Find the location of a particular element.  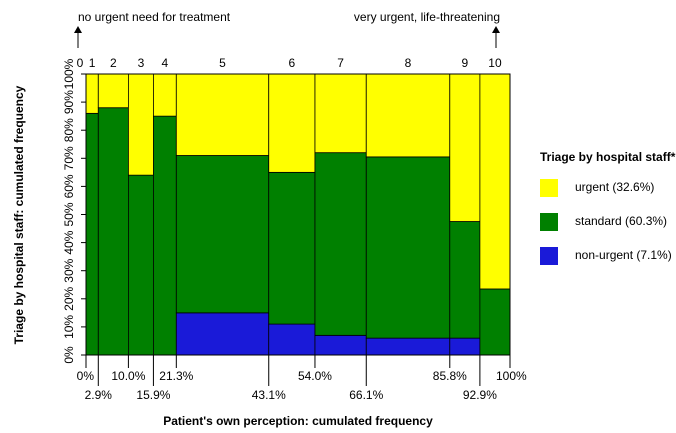

y-tick-label: 30% is located at coordinates (69, 270).